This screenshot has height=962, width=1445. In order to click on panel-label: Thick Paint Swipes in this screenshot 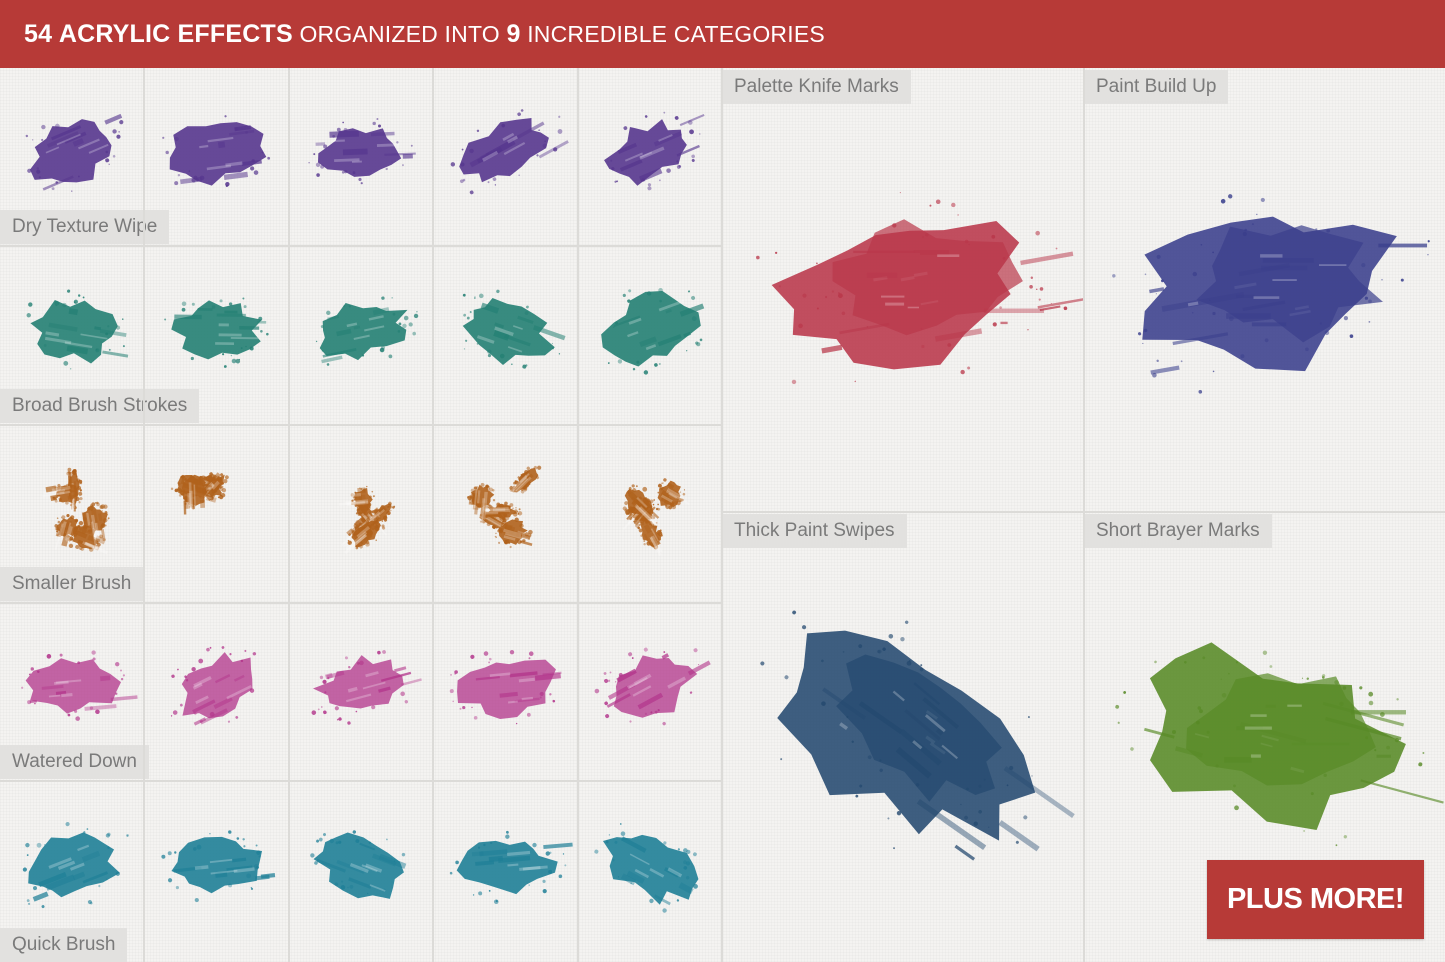, I will do `click(814, 531)`.